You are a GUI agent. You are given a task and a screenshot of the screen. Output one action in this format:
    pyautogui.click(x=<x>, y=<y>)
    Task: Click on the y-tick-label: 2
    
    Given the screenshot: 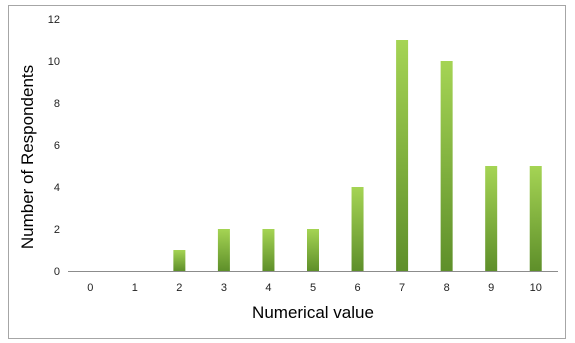 What is the action you would take?
    pyautogui.click(x=57, y=230)
    